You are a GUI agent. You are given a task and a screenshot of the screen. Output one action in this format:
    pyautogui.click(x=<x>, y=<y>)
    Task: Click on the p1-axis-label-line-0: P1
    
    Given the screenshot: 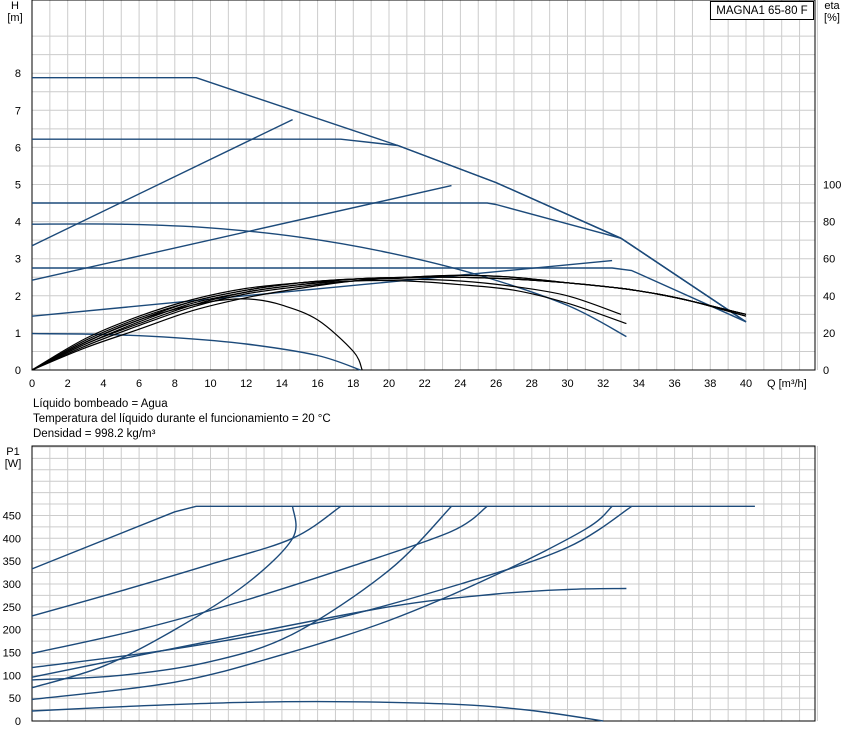 What is the action you would take?
    pyautogui.click(x=12, y=452)
    